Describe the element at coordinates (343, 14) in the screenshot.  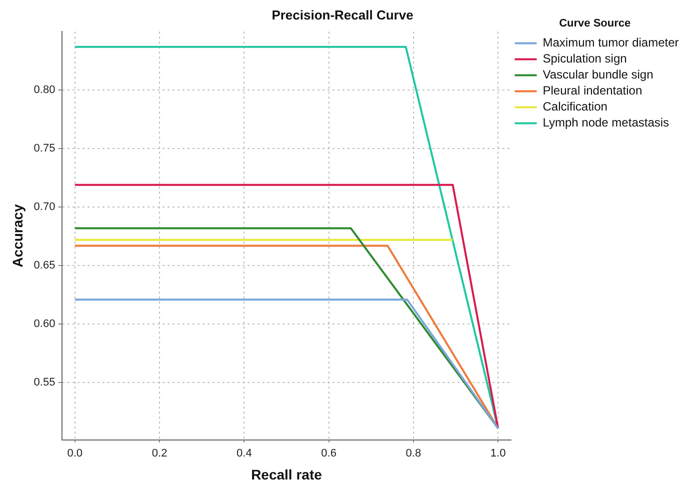
I see `chart-title: Precision-Recall Curve` at that location.